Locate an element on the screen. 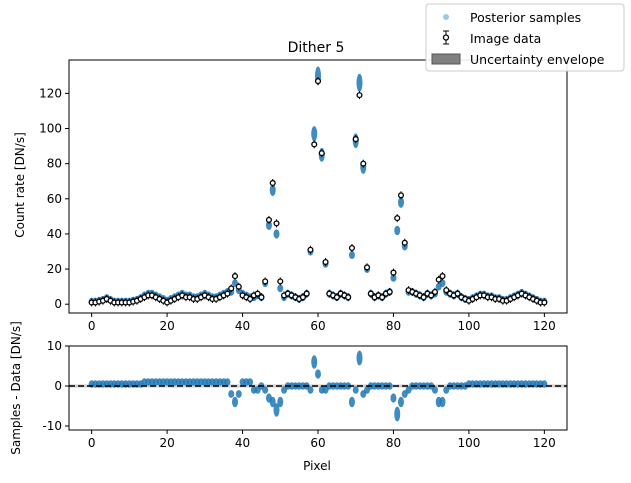 This screenshot has width=631, height=483. legend-posterior-label: Posterior samples is located at coordinates (525, 17).